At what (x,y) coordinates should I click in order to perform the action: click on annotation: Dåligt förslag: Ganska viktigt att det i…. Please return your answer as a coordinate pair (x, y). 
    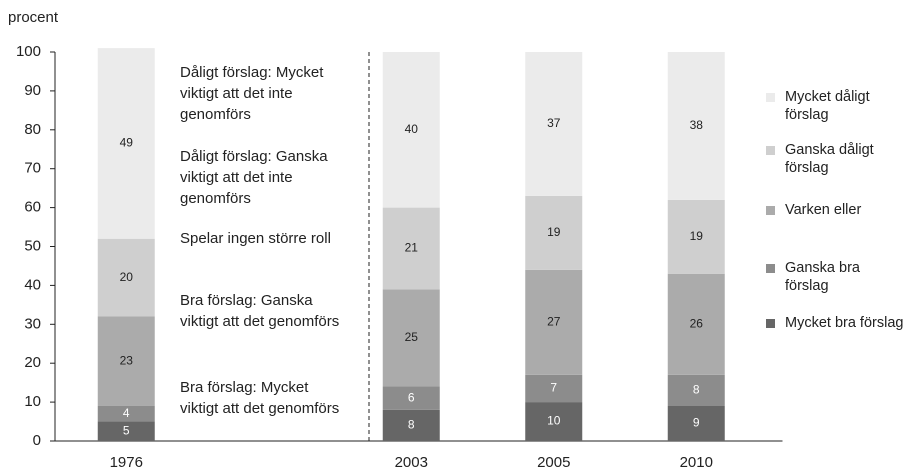
    Looking at the image, I should click on (254, 177).